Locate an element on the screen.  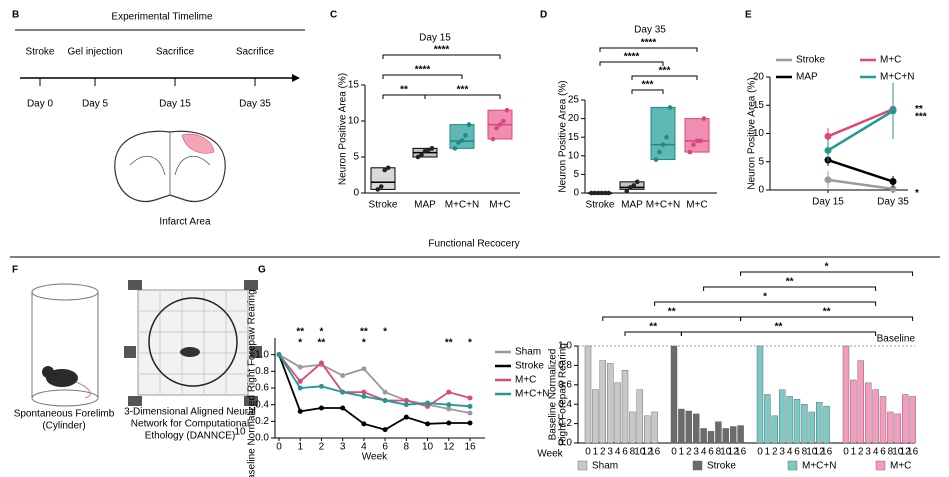
x-tick-label: 10 is located at coordinates (640, 452).